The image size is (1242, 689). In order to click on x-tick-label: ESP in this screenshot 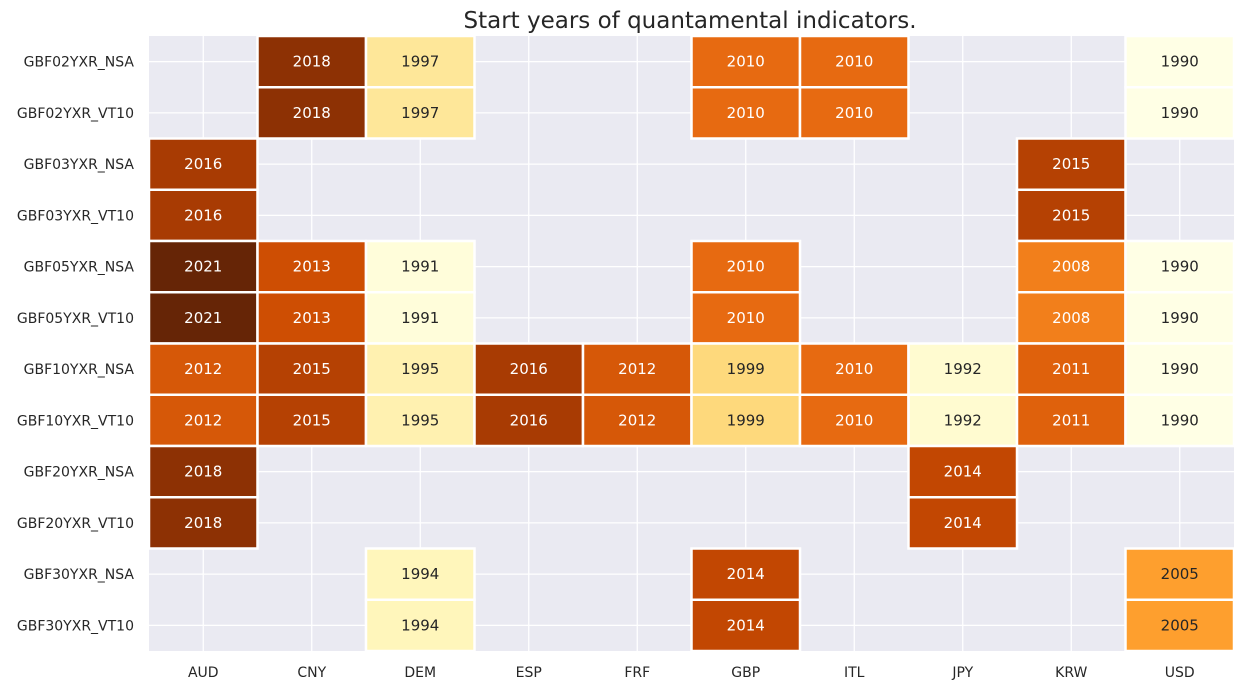, I will do `click(529, 673)`.